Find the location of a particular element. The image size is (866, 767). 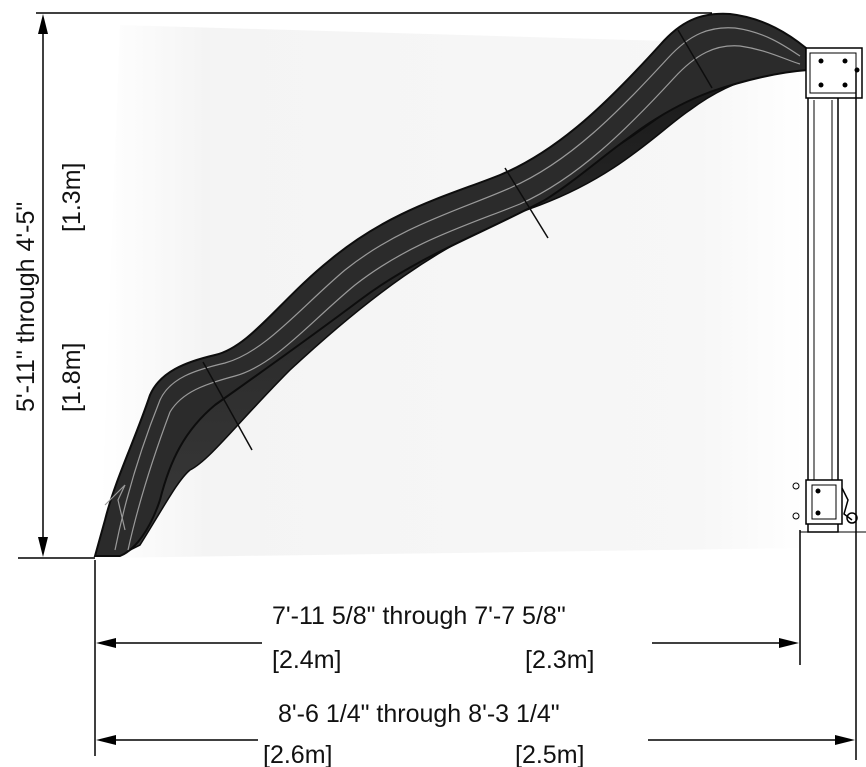

overall-length-metric-low: [2.5m] is located at coordinates (549, 754).